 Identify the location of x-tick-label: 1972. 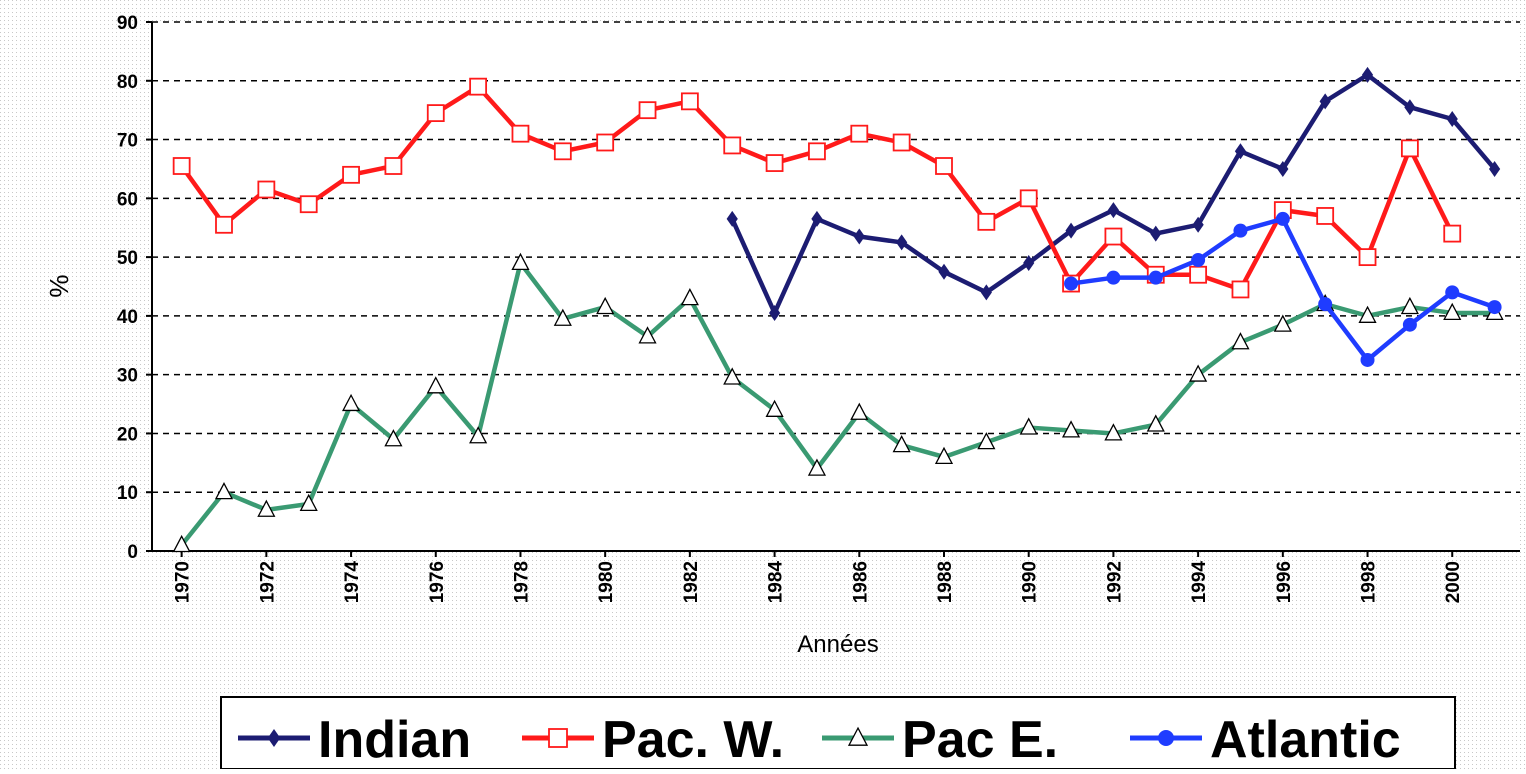
(267, 582).